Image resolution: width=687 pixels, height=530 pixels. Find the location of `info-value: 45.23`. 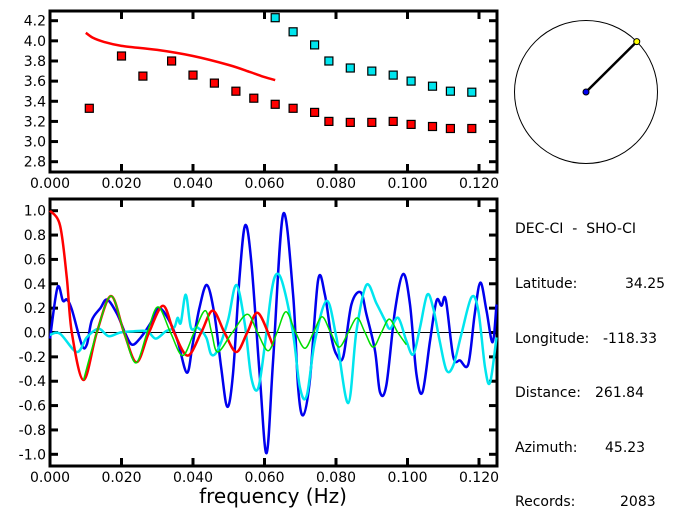

info-value: 45.23 is located at coordinates (625, 447).